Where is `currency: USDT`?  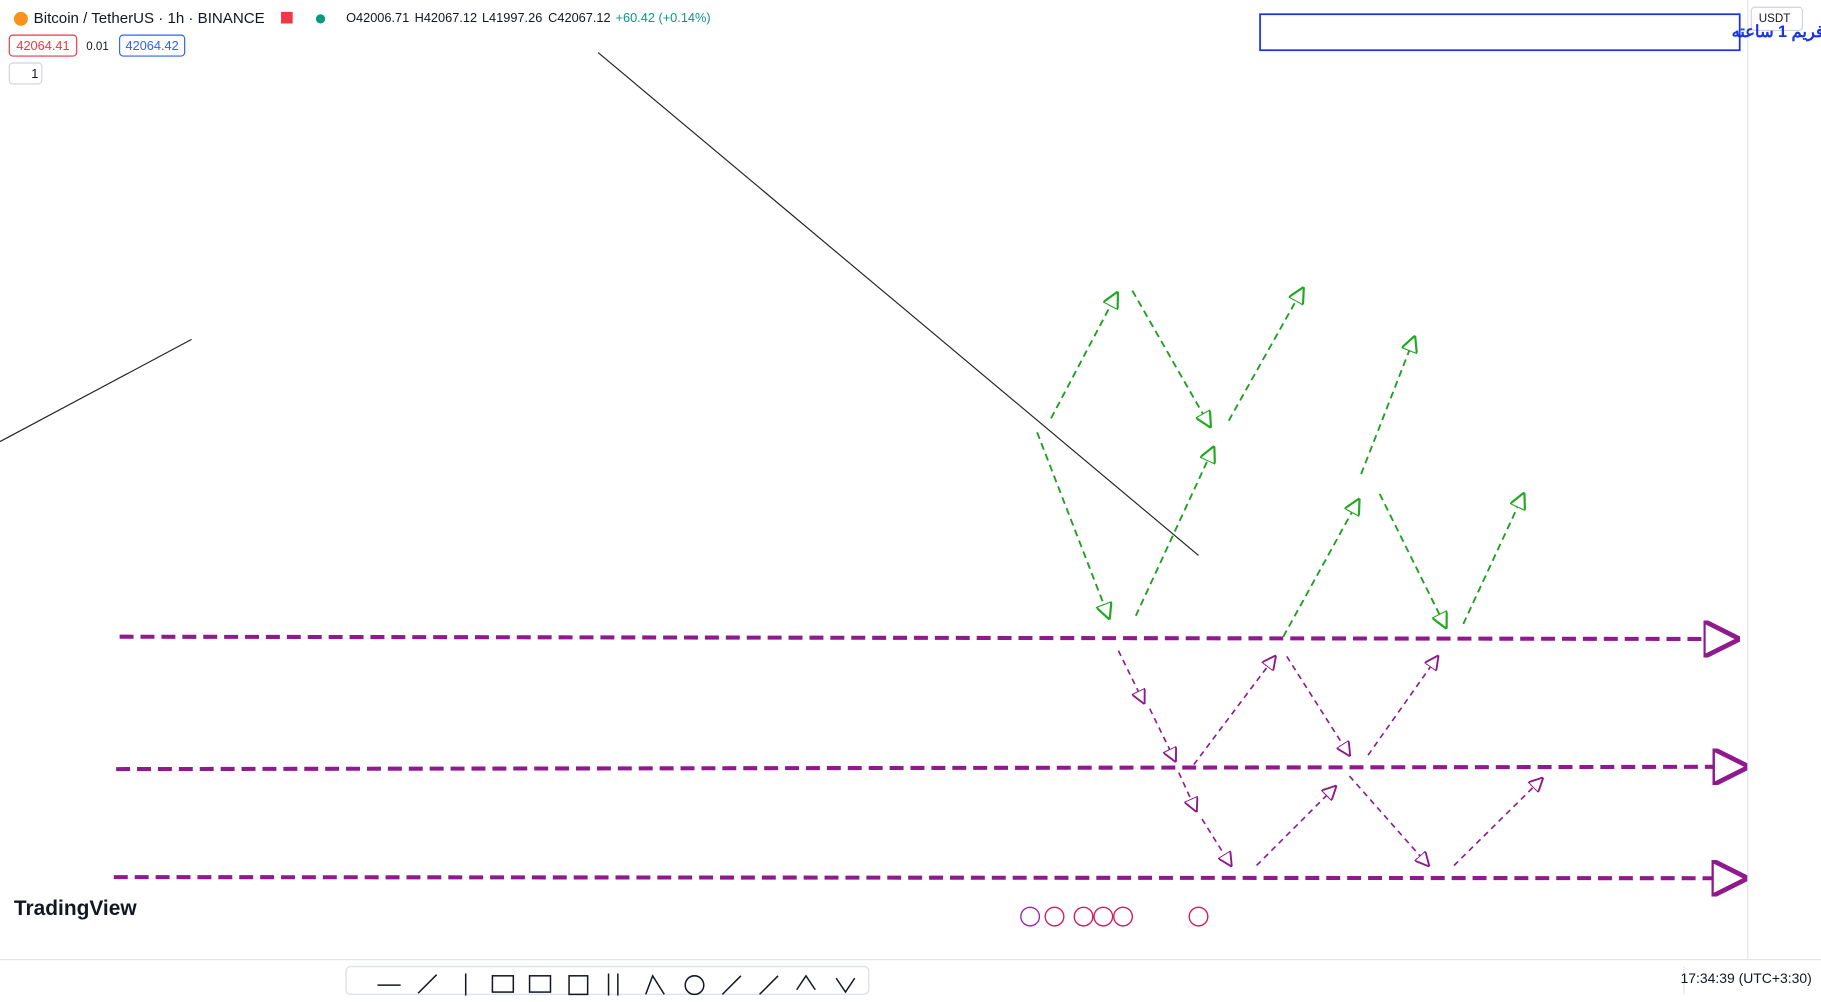
currency: USDT is located at coordinates (1775, 18).